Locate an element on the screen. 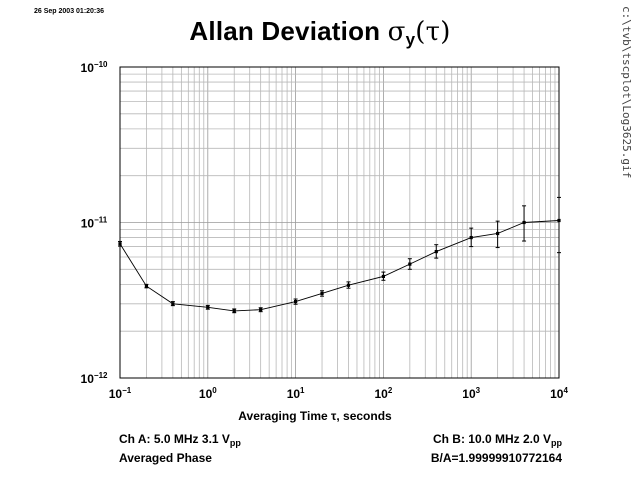 Image resolution: width=640 pixels, height=480 pixels. x-tick-label: 10⁴ is located at coordinates (559, 393).